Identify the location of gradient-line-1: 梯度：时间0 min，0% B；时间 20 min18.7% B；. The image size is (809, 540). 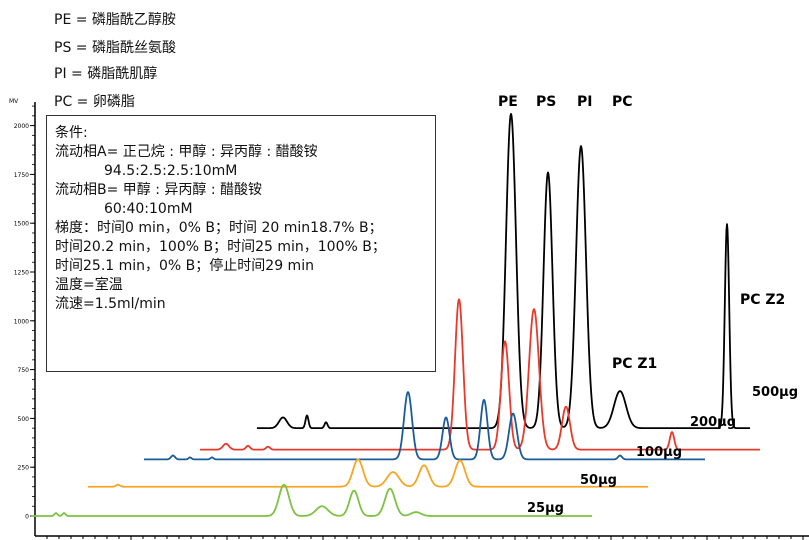
(219, 228).